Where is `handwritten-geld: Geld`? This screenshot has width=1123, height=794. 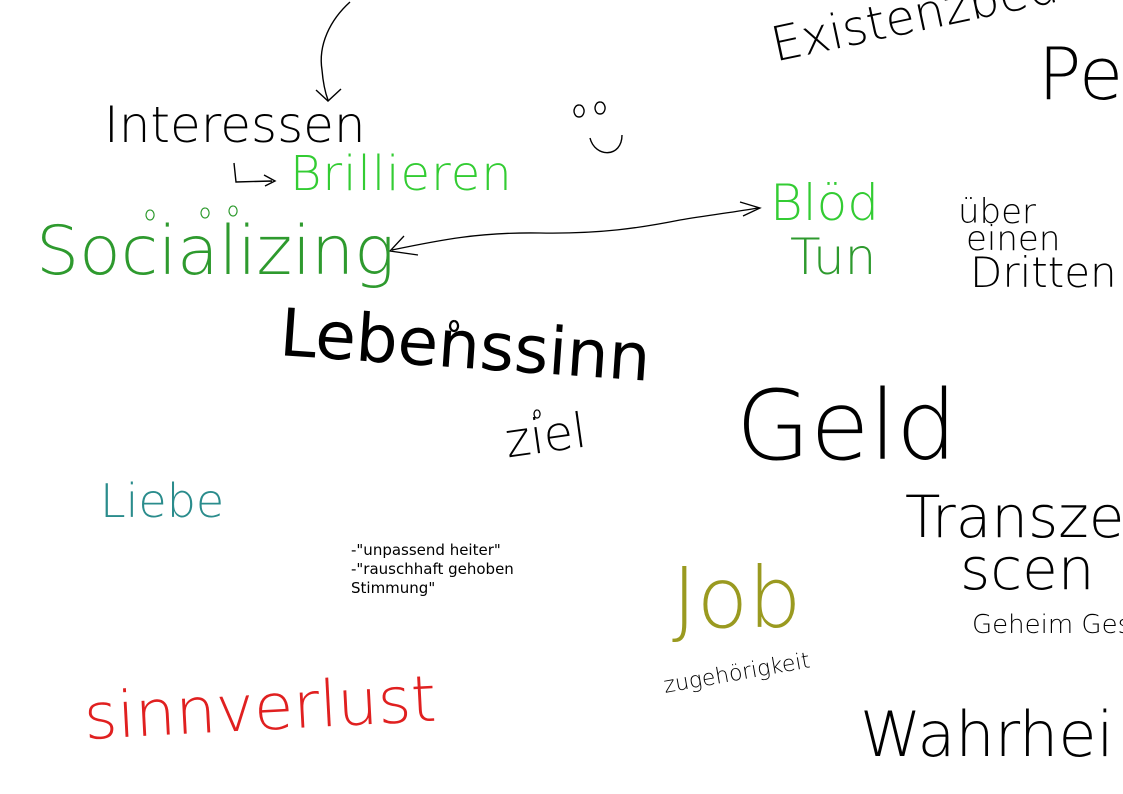
handwritten-geld: Geld is located at coordinates (847, 426).